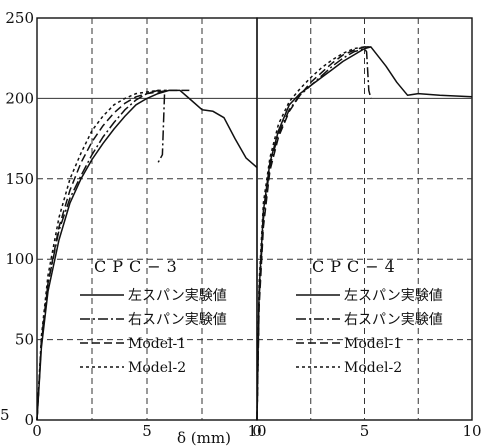 Image resolution: width=489 pixels, height=448 pixels. Describe the element at coordinates (19, 259) in the screenshot. I see `y-tick-label: 100` at that location.